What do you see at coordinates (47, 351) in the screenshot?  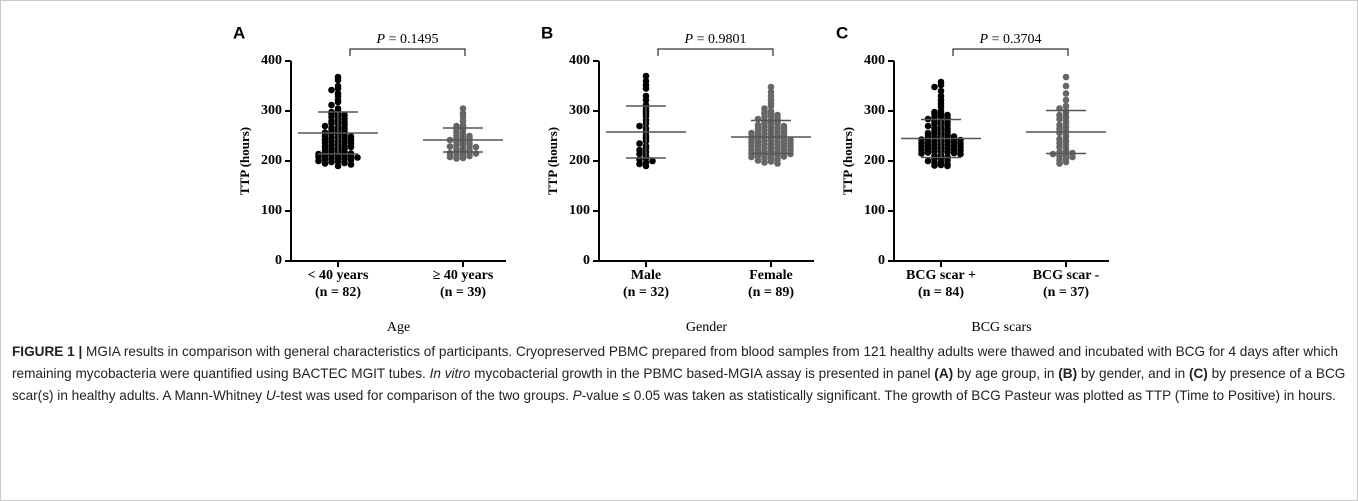 I see `caption-text: FIGURE 1 |` at bounding box center [47, 351].